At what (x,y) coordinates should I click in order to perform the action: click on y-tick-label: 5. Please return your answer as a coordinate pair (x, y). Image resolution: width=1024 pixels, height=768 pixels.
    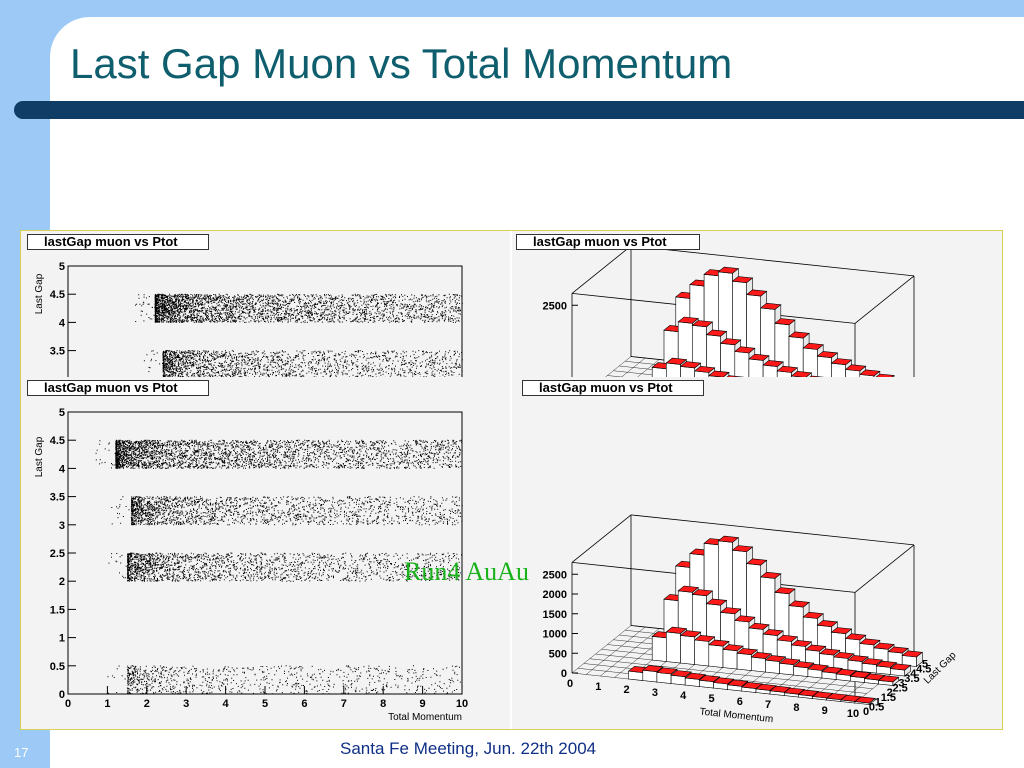
    Looking at the image, I should click on (62, 413).